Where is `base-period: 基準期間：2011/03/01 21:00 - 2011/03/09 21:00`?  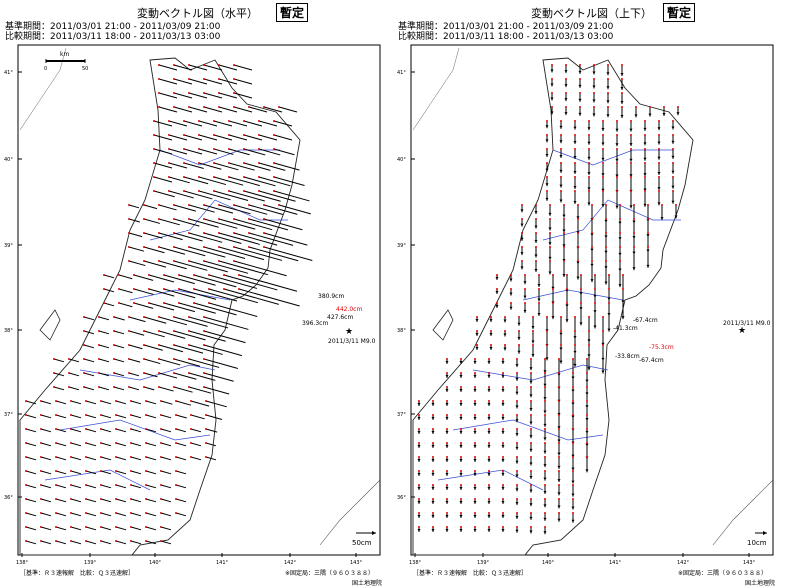 base-period: 基準期間：2011/03/01 21:00 - 2011/03/09 21:00 is located at coordinates (113, 27).